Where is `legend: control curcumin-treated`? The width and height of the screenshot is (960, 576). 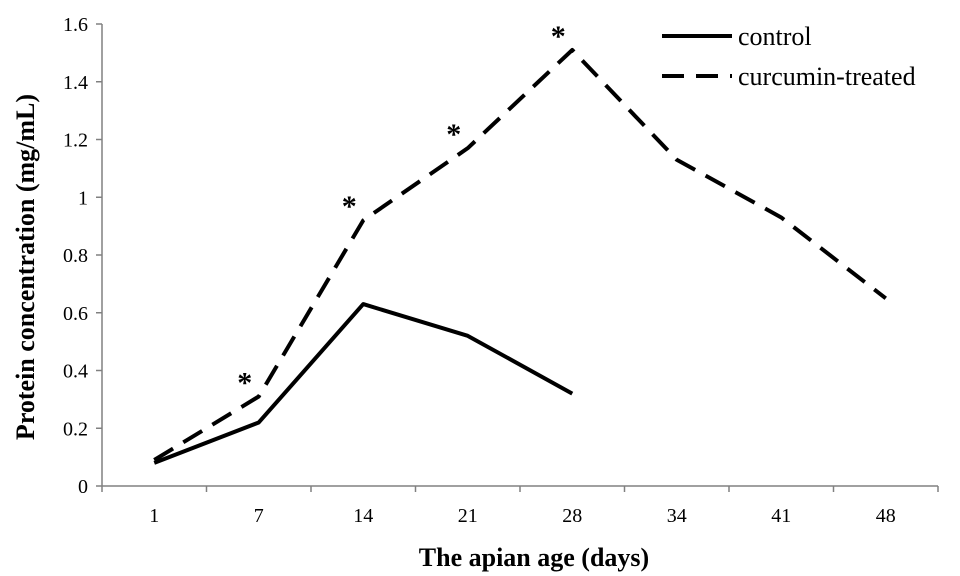
legend: control curcumin-treated is located at coordinates (789, 56).